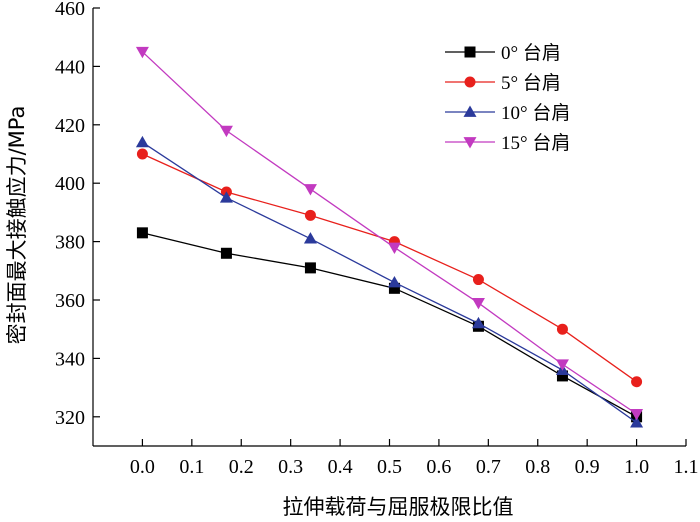 The image size is (700, 522). Describe the element at coordinates (70, 67) in the screenshot. I see `y-tick-label: 440` at that location.